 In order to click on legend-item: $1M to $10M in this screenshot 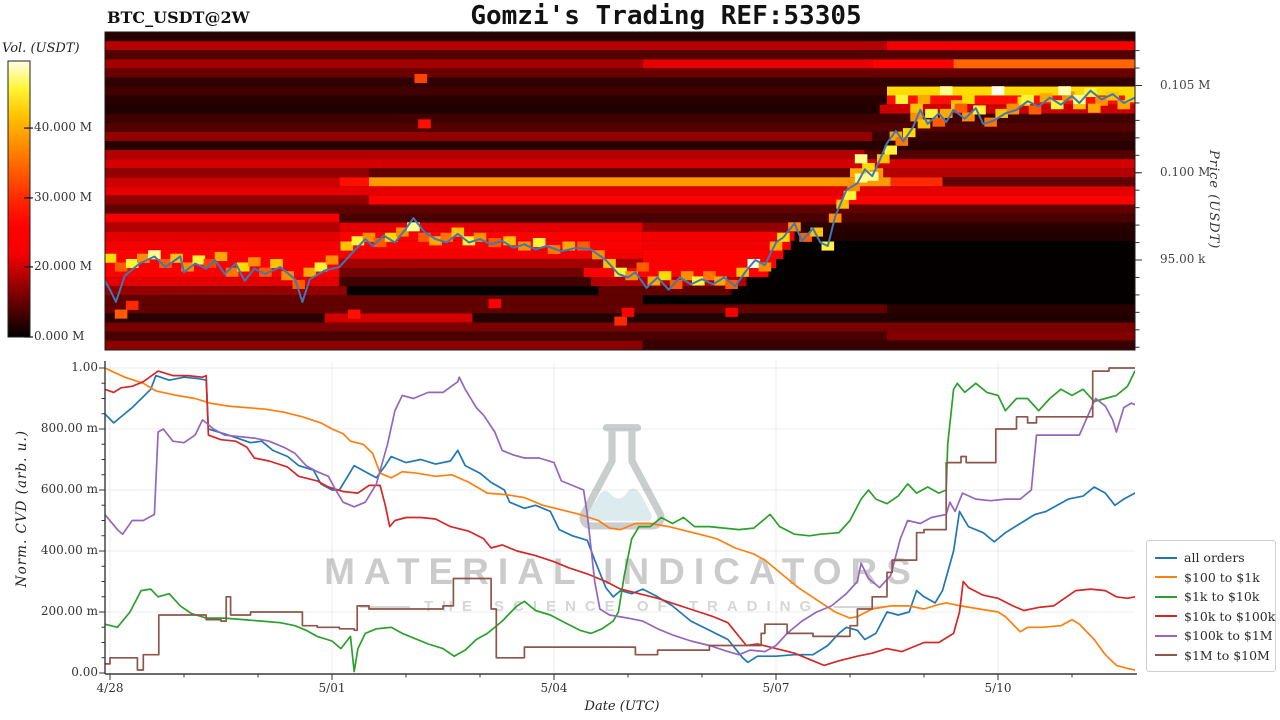, I will do `click(1215, 656)`.